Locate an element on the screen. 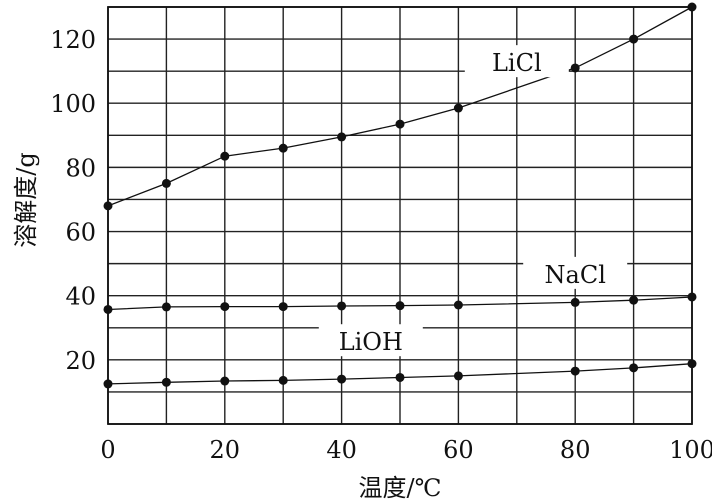 Image resolution: width=712 pixels, height=500 pixels. y-tick-label: 60 is located at coordinates (80, 233).